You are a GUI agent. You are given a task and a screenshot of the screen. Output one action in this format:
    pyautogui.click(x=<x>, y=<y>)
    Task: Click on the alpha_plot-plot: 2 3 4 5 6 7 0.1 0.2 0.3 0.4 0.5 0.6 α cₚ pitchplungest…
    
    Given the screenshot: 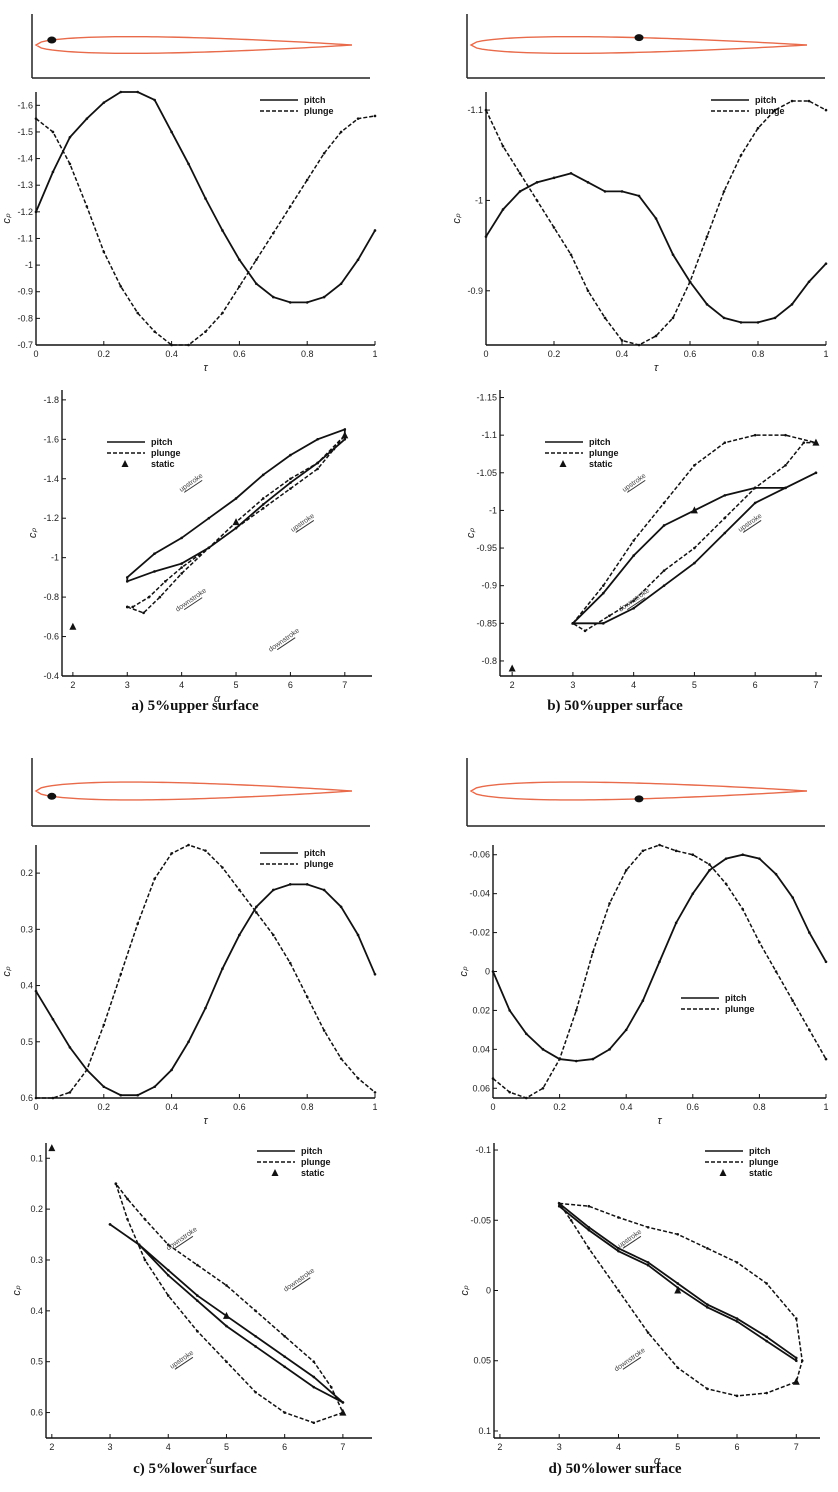 What is the action you would take?
    pyautogui.click(x=191, y=1305)
    